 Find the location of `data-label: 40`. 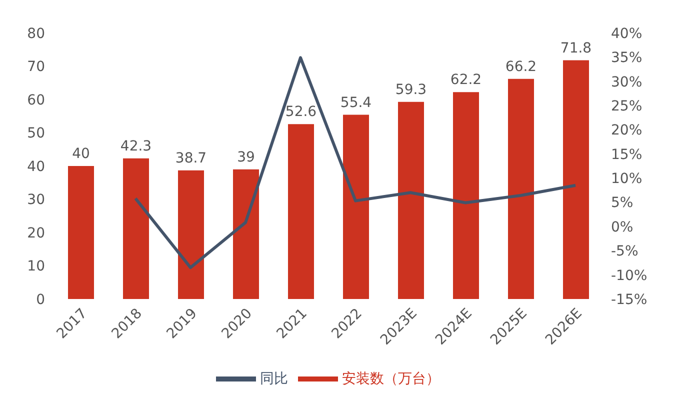

data-label: 40 is located at coordinates (81, 154).